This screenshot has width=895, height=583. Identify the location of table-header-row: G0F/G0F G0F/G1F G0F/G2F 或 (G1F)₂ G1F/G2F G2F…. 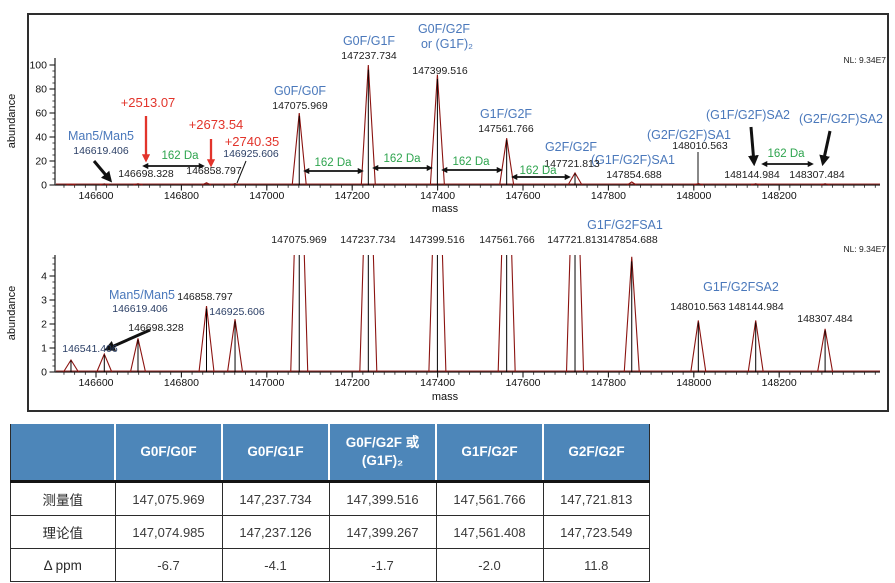
(330, 453).